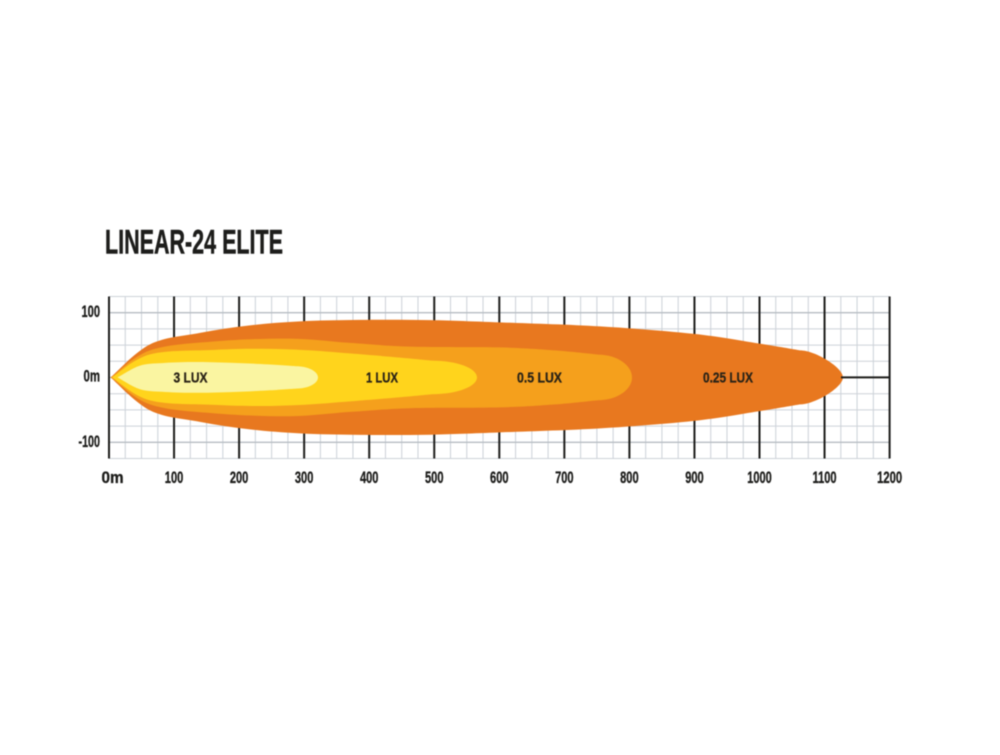 The height and width of the screenshot is (755, 1000). I want to click on svg-text: 800, so click(629, 477).